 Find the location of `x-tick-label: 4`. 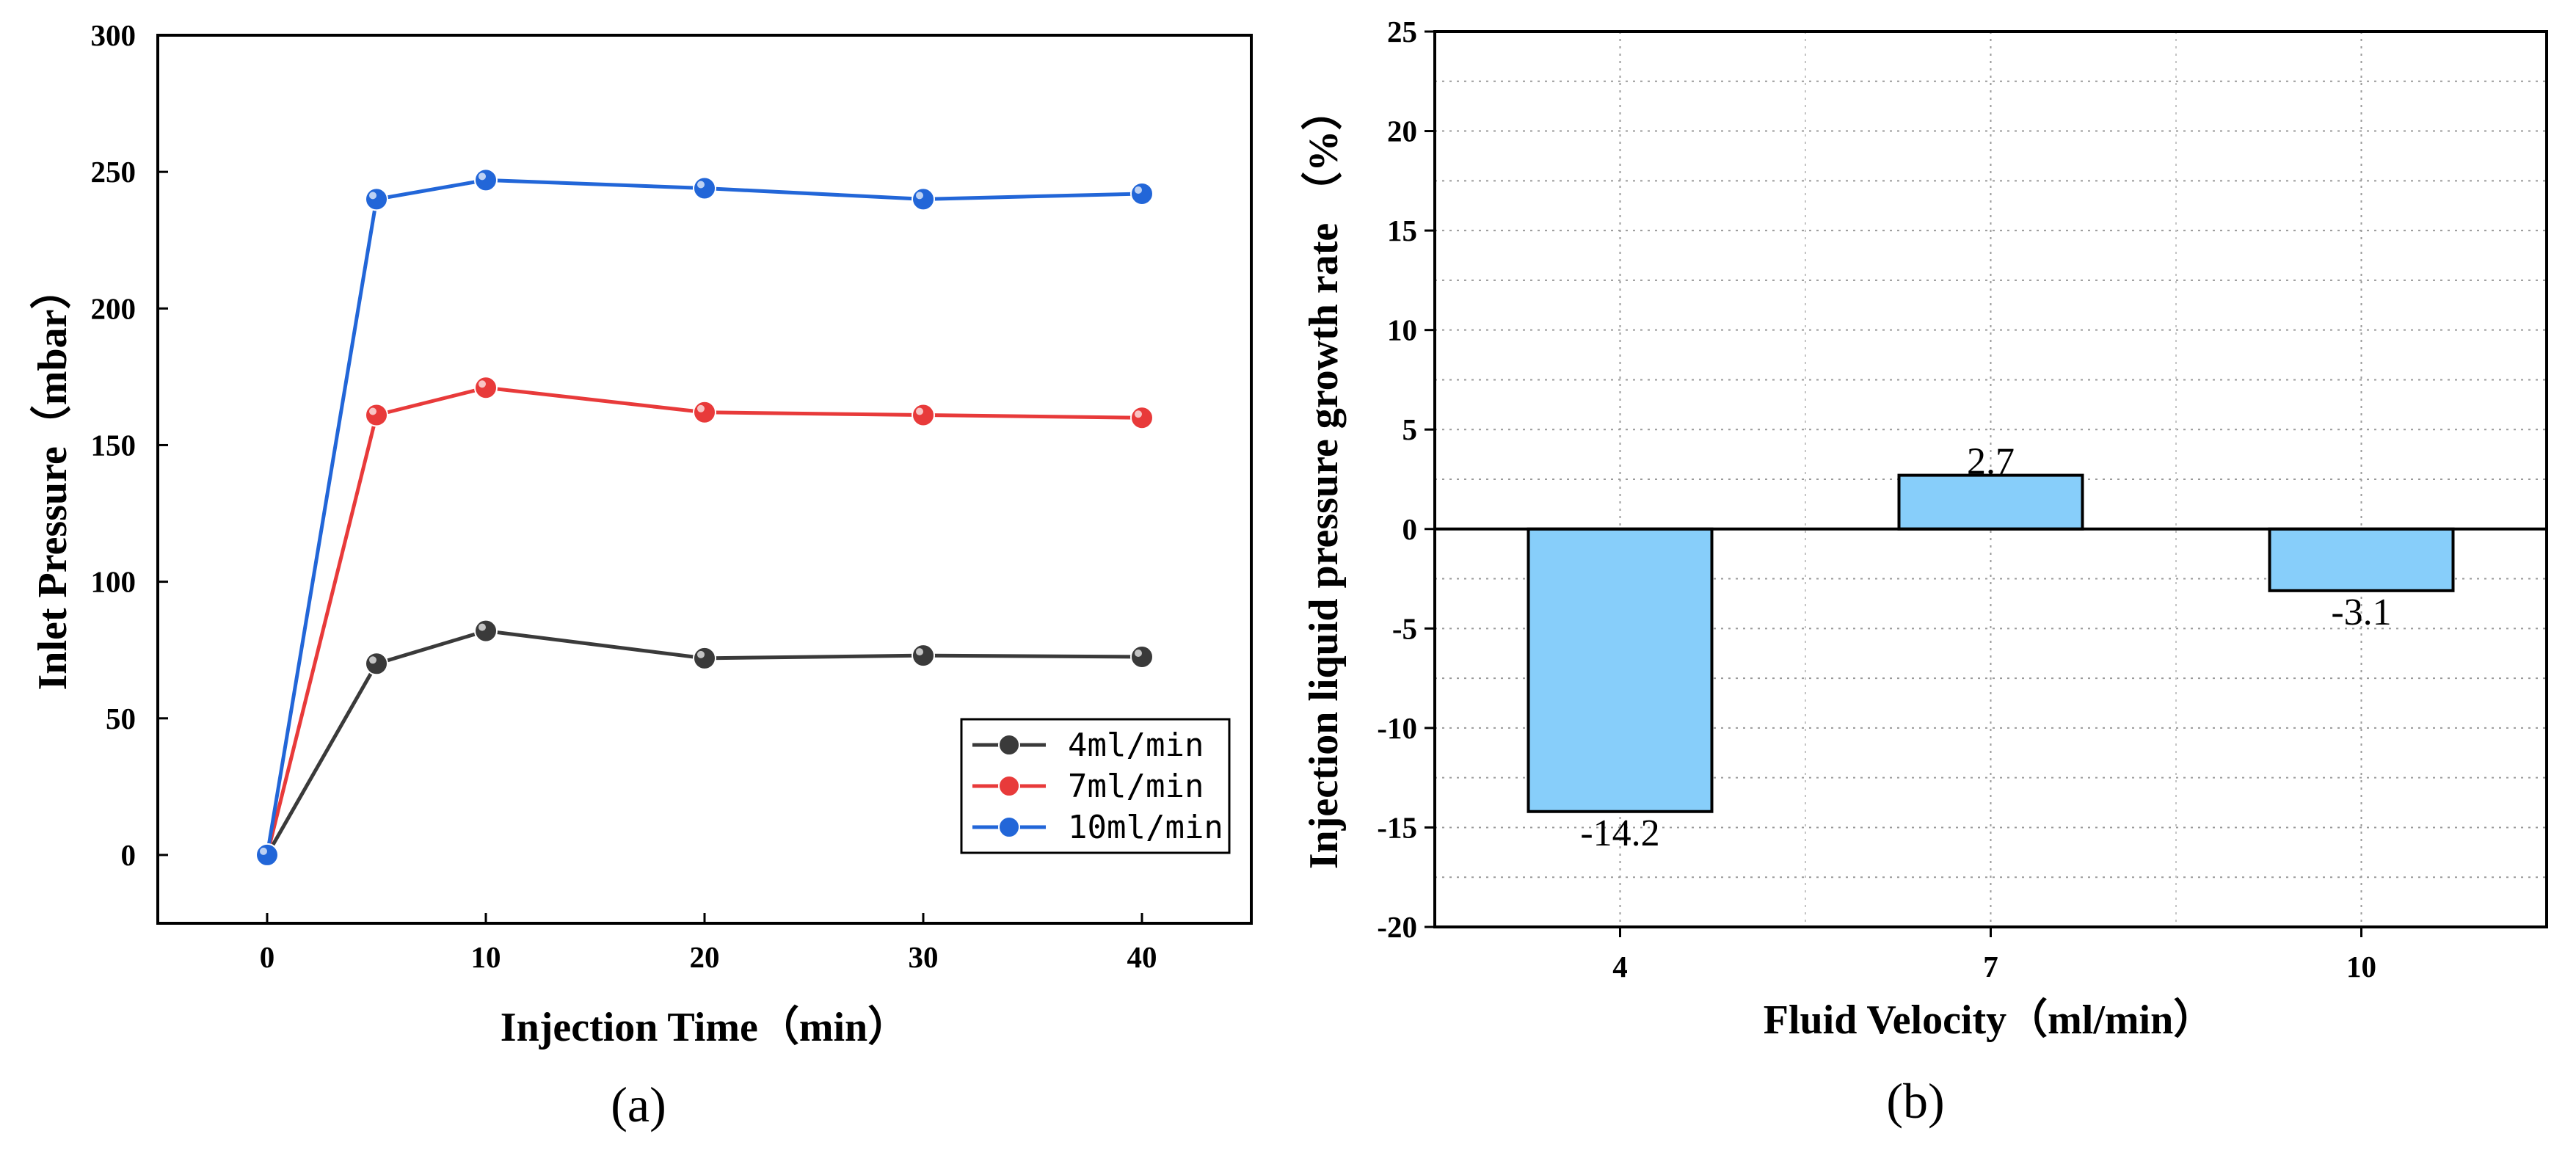

x-tick-label: 4 is located at coordinates (1620, 966).